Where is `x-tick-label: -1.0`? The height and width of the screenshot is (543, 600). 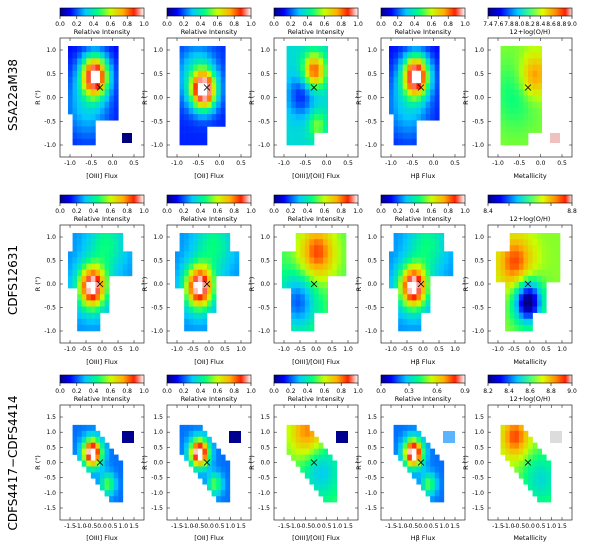 x-tick-label: -1.0 is located at coordinates (177, 349).